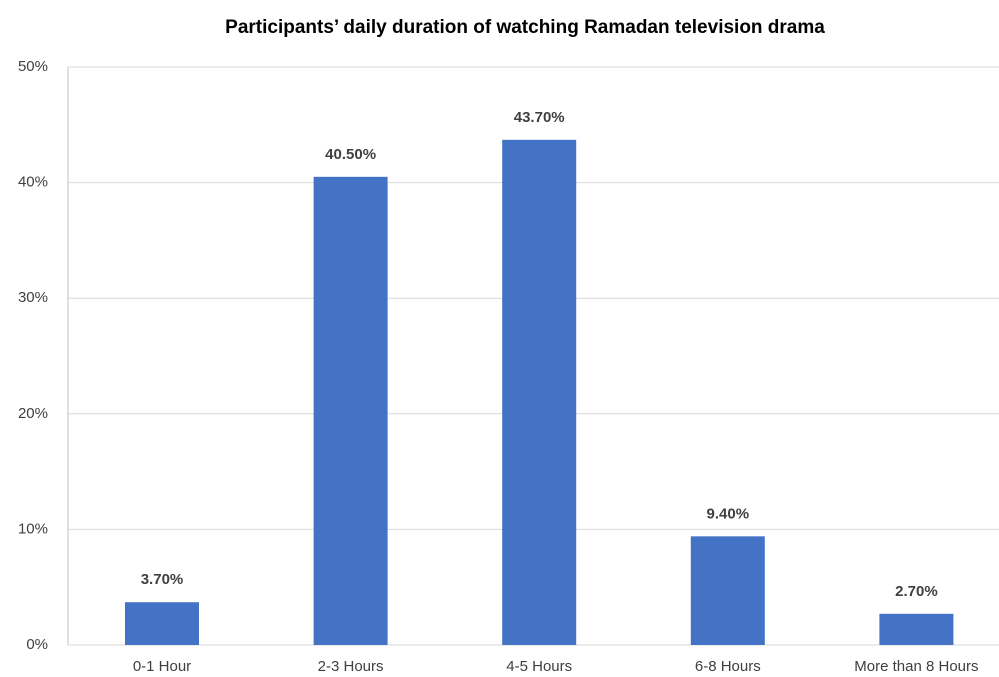 The width and height of the screenshot is (999, 677). Describe the element at coordinates (728, 513) in the screenshot. I see `data-label: 9.40%` at that location.